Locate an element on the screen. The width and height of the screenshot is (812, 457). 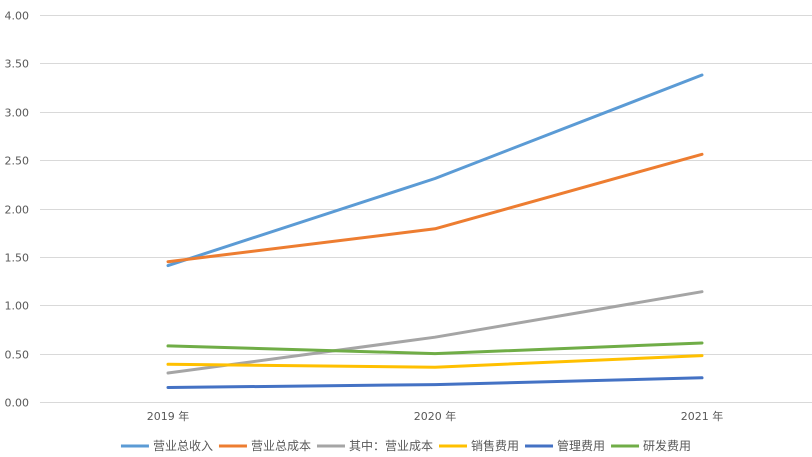
legend-label: 研发费用 is located at coordinates (667, 445).